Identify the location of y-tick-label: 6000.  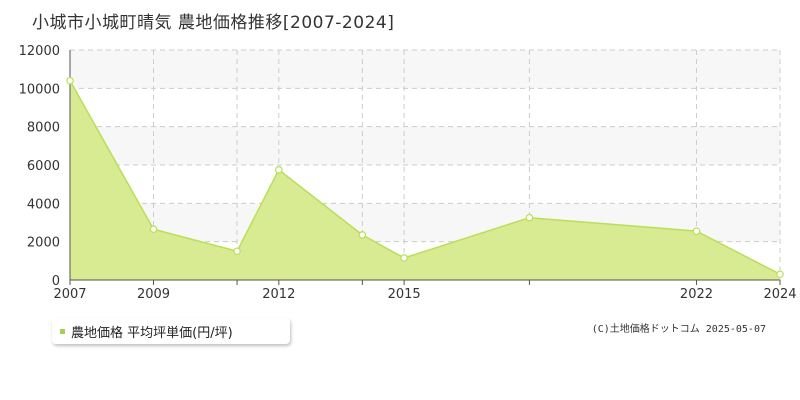
(43, 166).